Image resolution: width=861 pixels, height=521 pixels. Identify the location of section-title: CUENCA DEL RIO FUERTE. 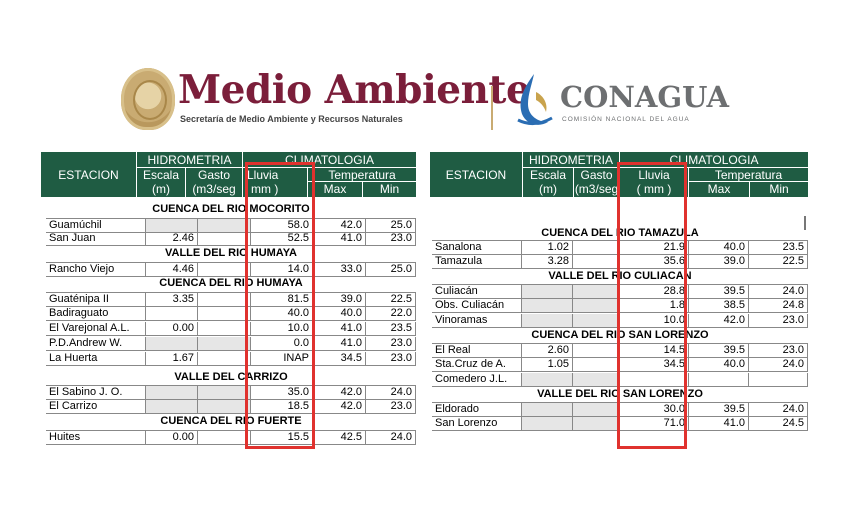
(231, 421).